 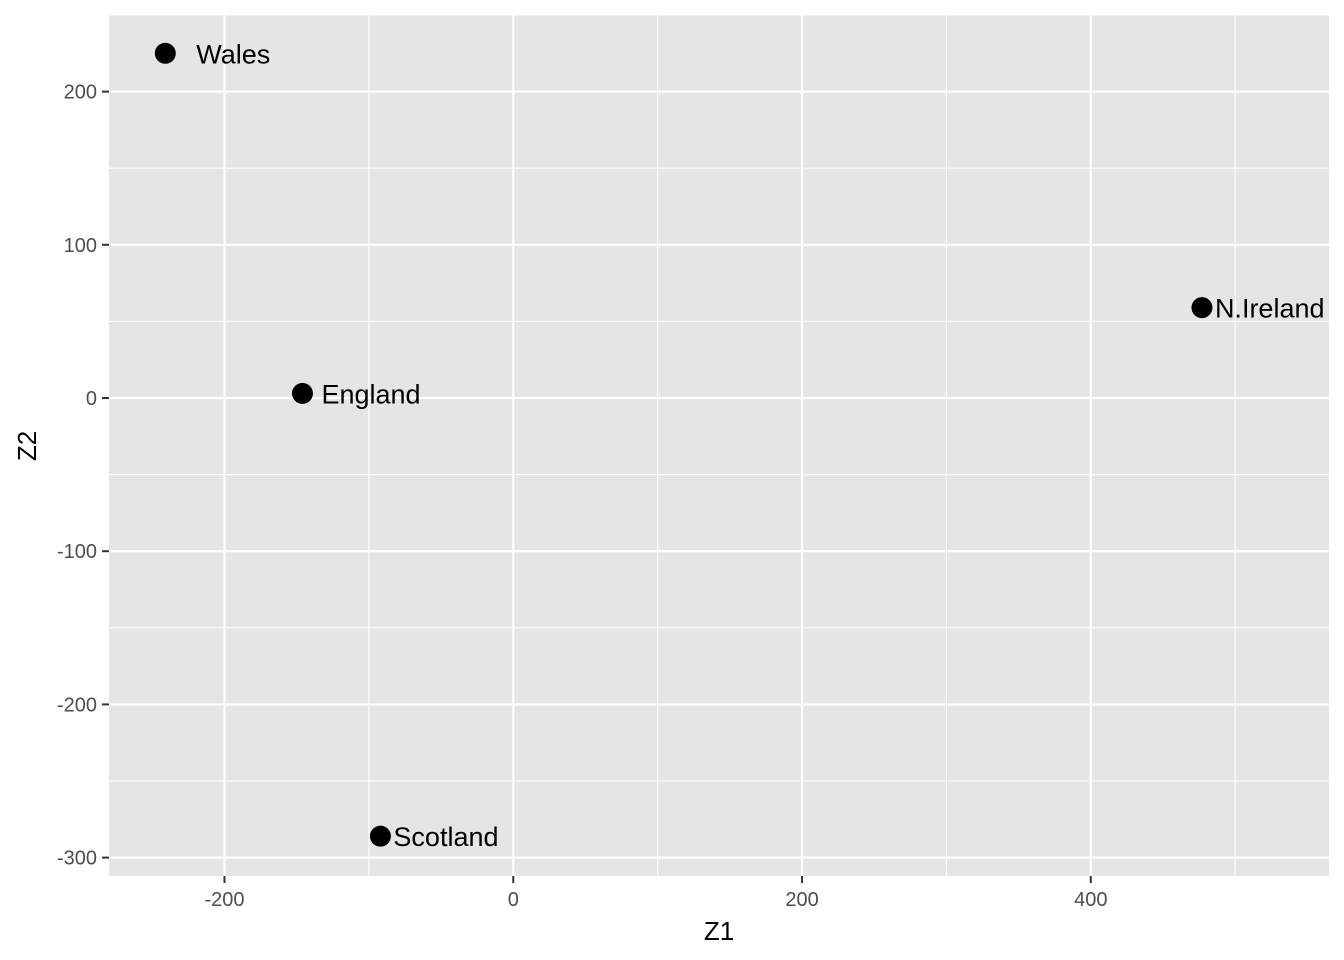 What do you see at coordinates (513, 900) in the screenshot?
I see `x-tick-label: 0` at bounding box center [513, 900].